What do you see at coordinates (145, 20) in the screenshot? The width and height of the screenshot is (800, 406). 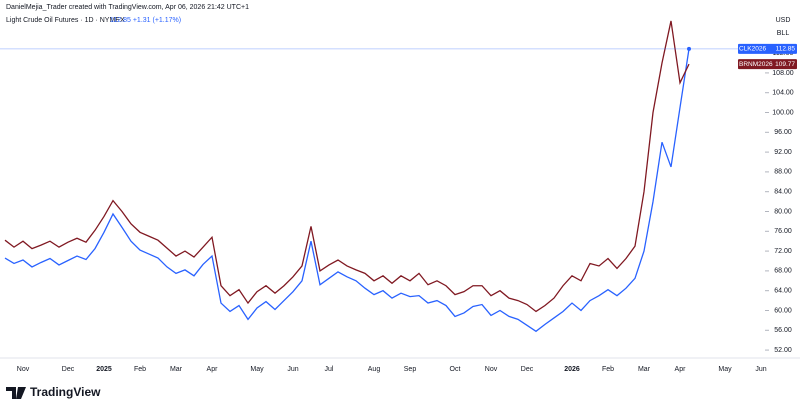 I see `quote: 112.85 +1.31 (+1.17%)` at bounding box center [145, 20].